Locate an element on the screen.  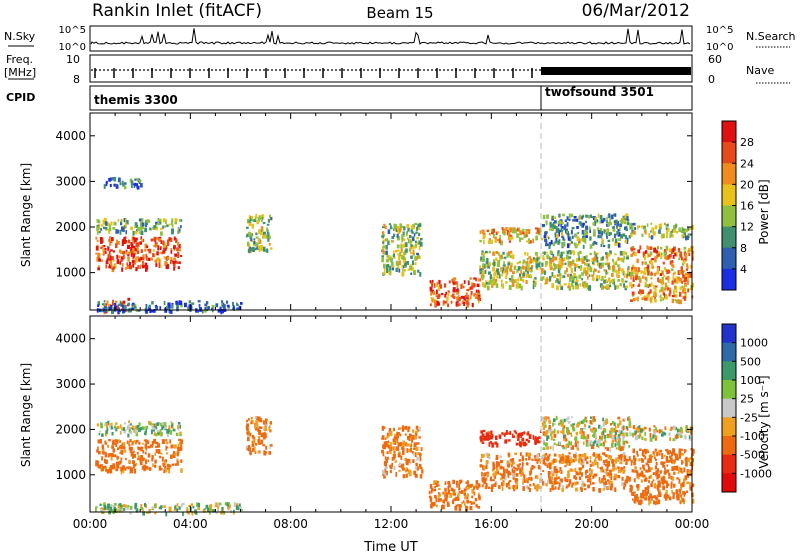
x-tick-label: 12:00 is located at coordinates (391, 524).